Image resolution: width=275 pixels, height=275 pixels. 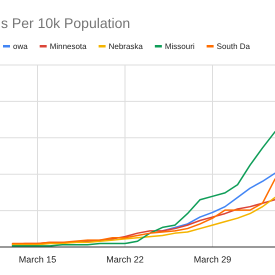 I want to click on chart-title: s Per 10k Population, so click(x=65, y=23).